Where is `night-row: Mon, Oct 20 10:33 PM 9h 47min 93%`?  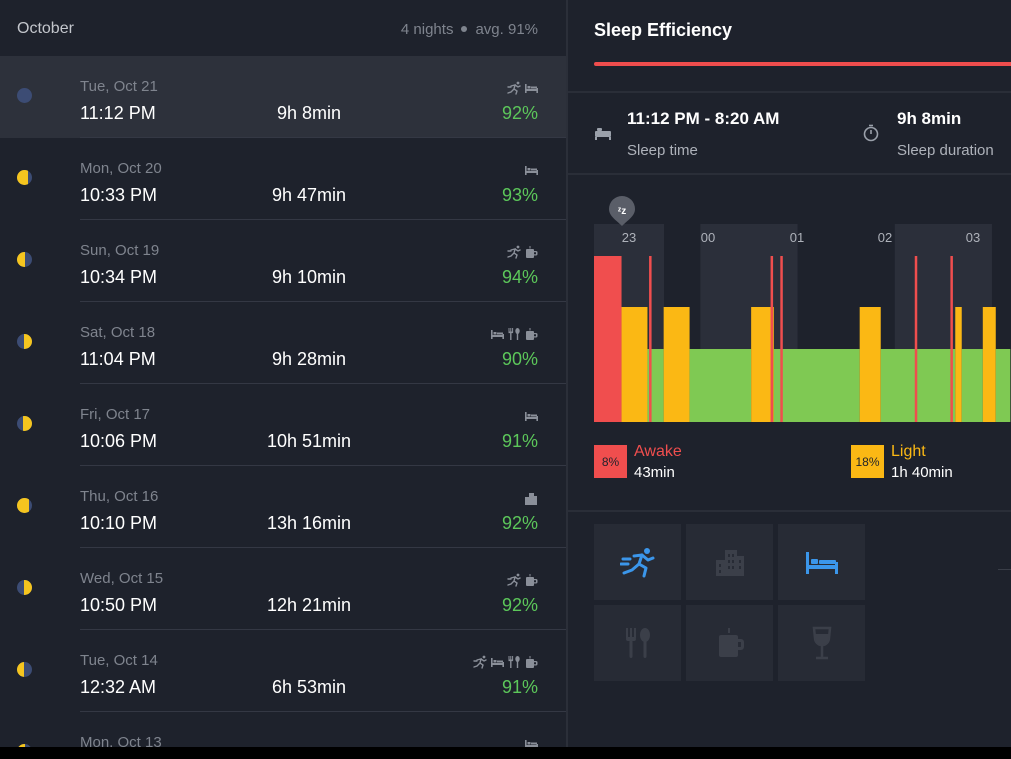 night-row: Mon, Oct 20 10:33 PM 9h 47min 93% is located at coordinates (283, 179).